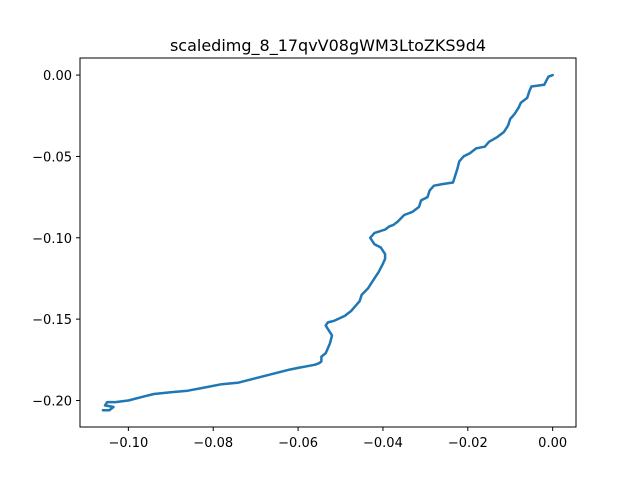 This screenshot has width=640, height=480. I want to click on x-tick-label: −0.04, so click(383, 443).